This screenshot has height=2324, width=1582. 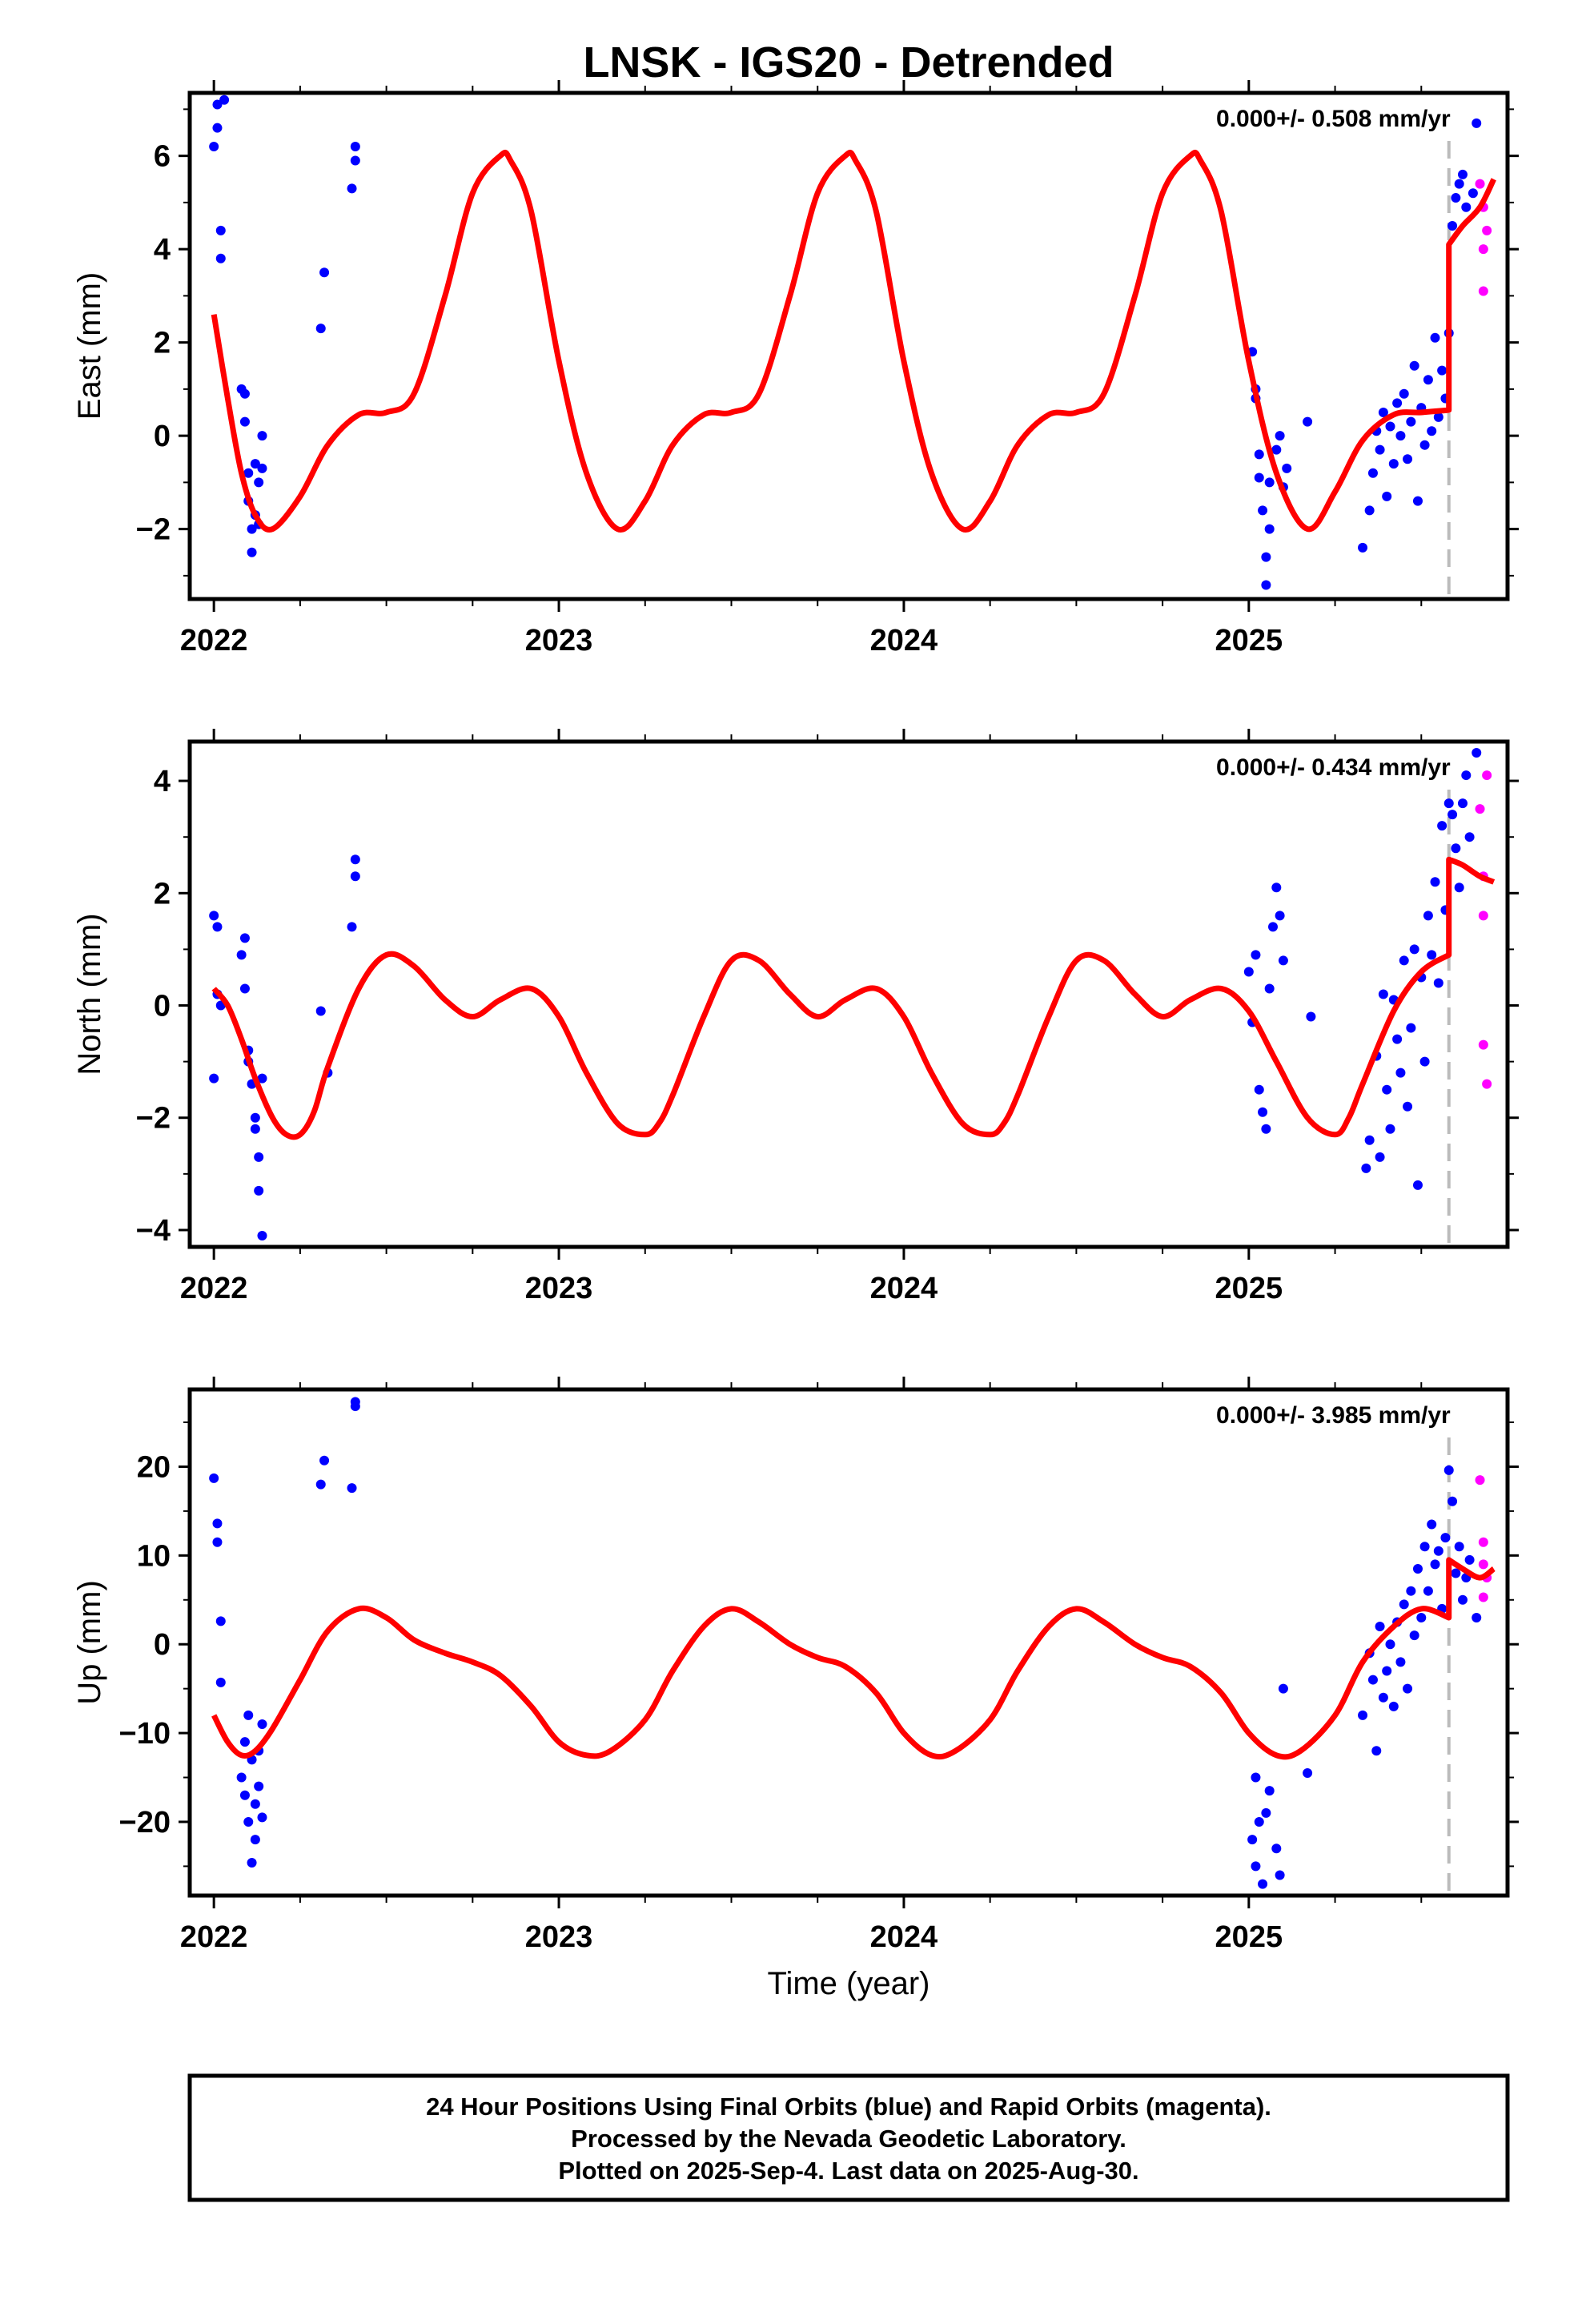 What do you see at coordinates (162, 343) in the screenshot?
I see `east-y-tick-label: 2` at bounding box center [162, 343].